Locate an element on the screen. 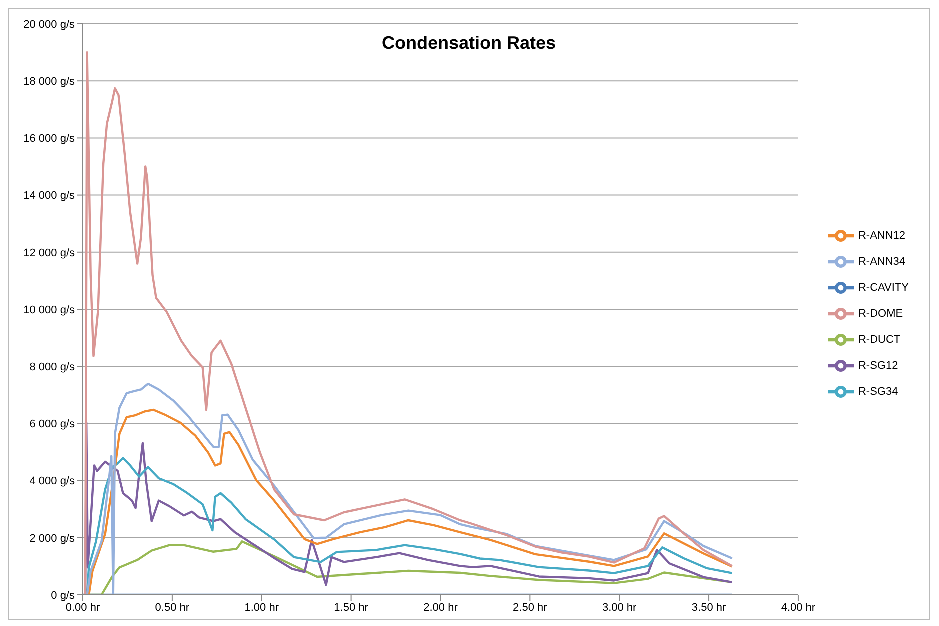 This screenshot has height=626, width=939. y-tick-label: 2 000 g/s is located at coordinates (53, 538).